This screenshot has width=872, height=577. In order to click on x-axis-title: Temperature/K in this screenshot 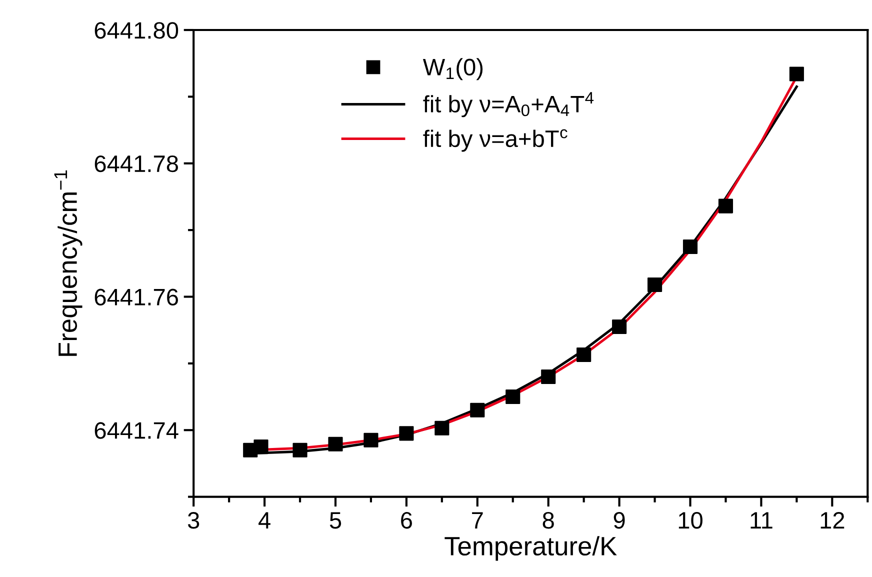, I will do `click(530, 548)`.